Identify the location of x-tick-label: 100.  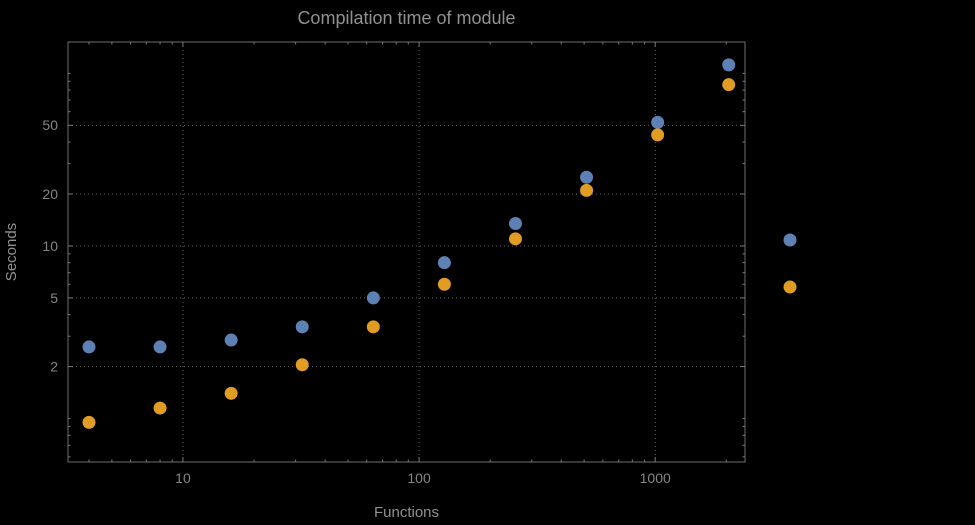
(419, 478).